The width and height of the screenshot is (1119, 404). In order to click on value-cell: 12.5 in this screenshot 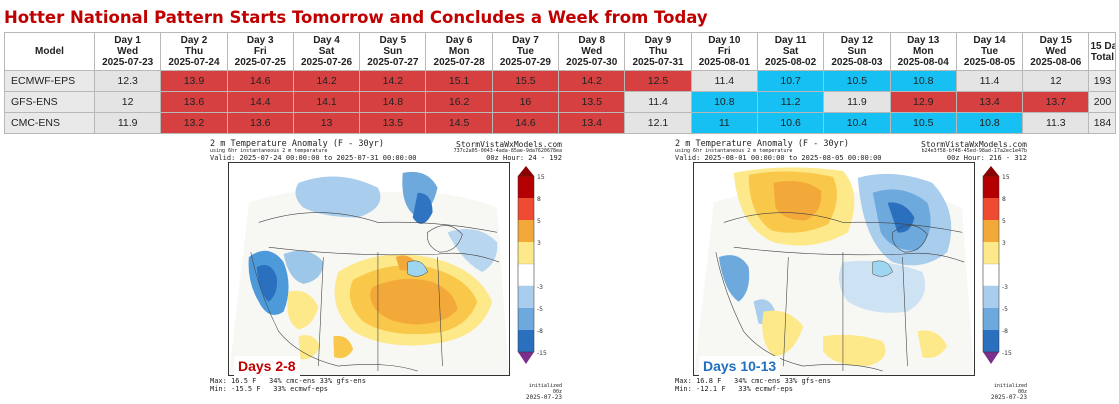, I will do `click(658, 81)`.